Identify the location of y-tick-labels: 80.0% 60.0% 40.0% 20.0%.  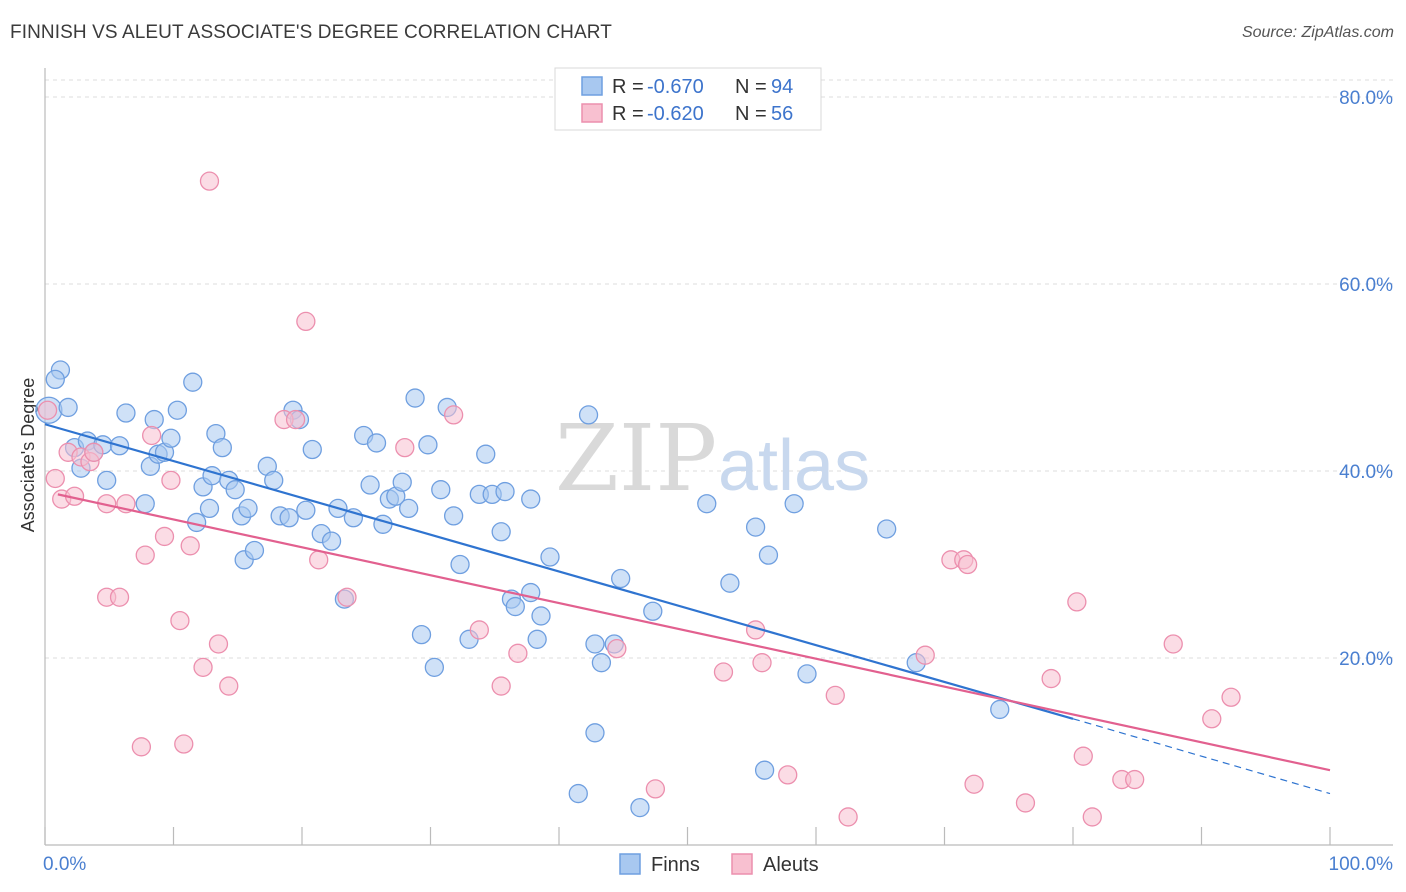
(1366, 379).